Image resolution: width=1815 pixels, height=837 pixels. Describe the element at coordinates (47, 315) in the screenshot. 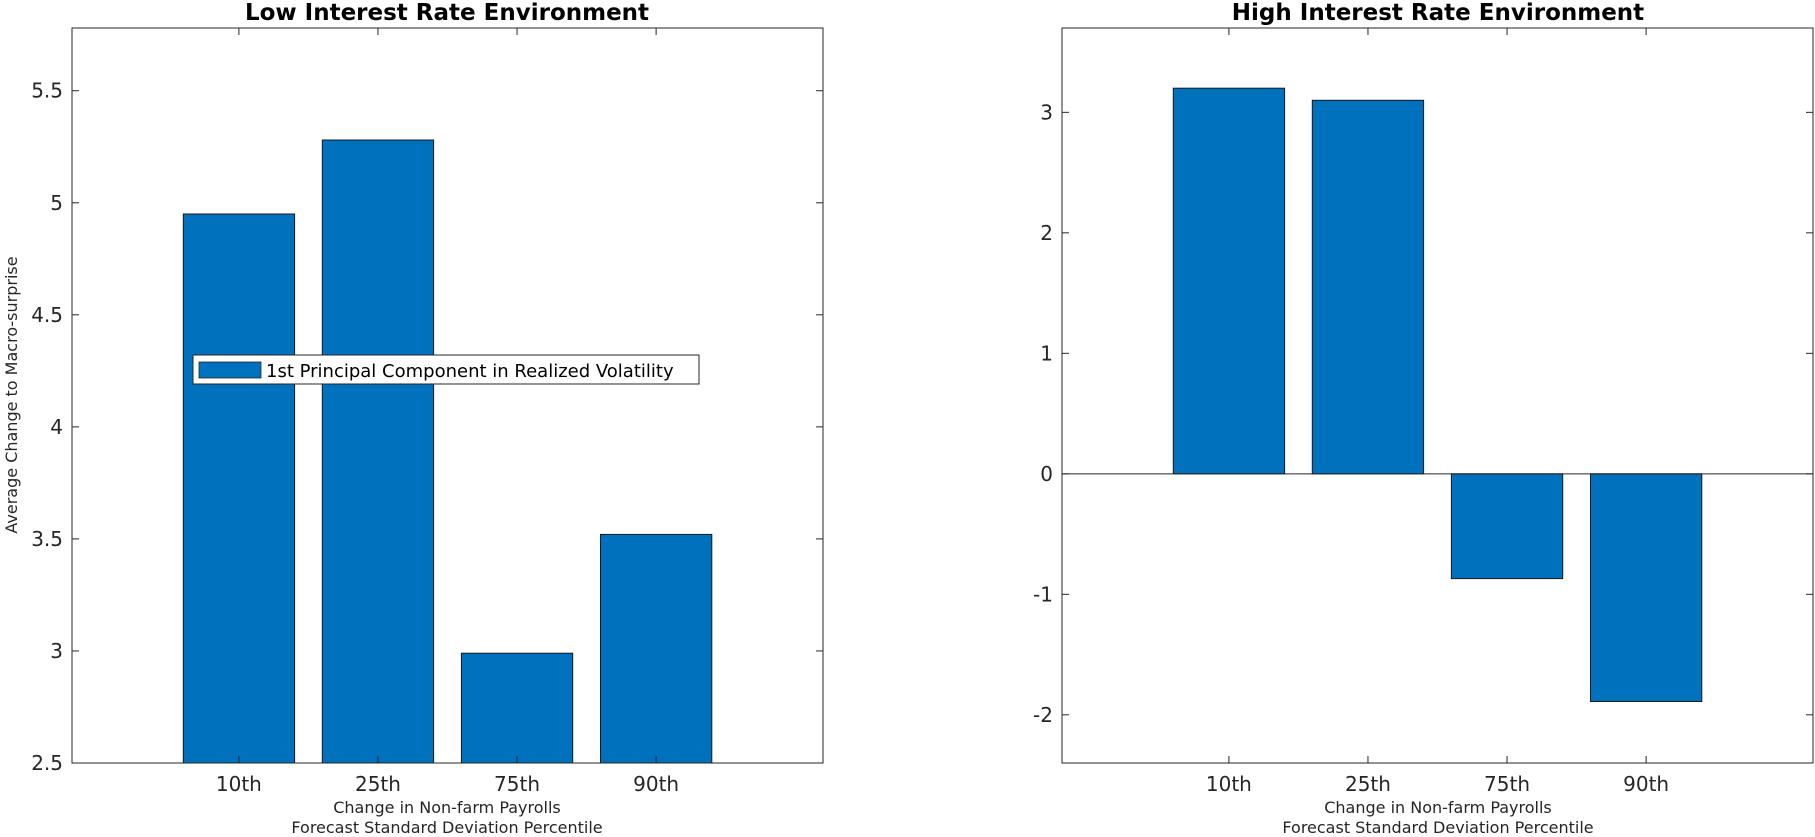

I see `y-tick-label: 4.5` at that location.